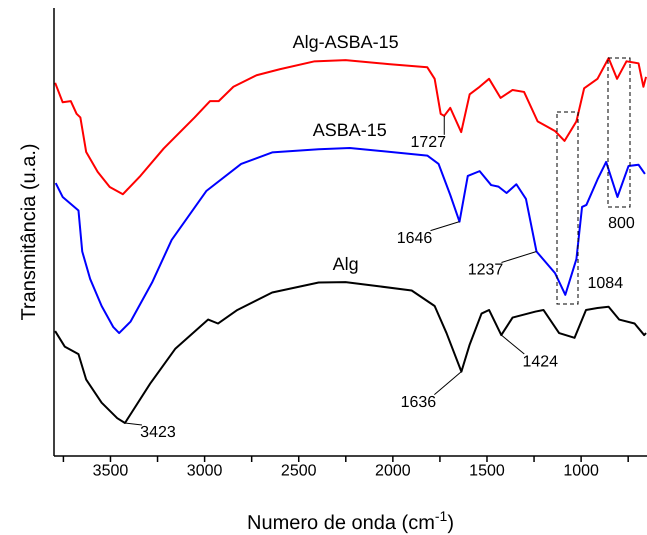  What do you see at coordinates (204, 471) in the screenshot?
I see `x-tick-label: 3000` at bounding box center [204, 471].